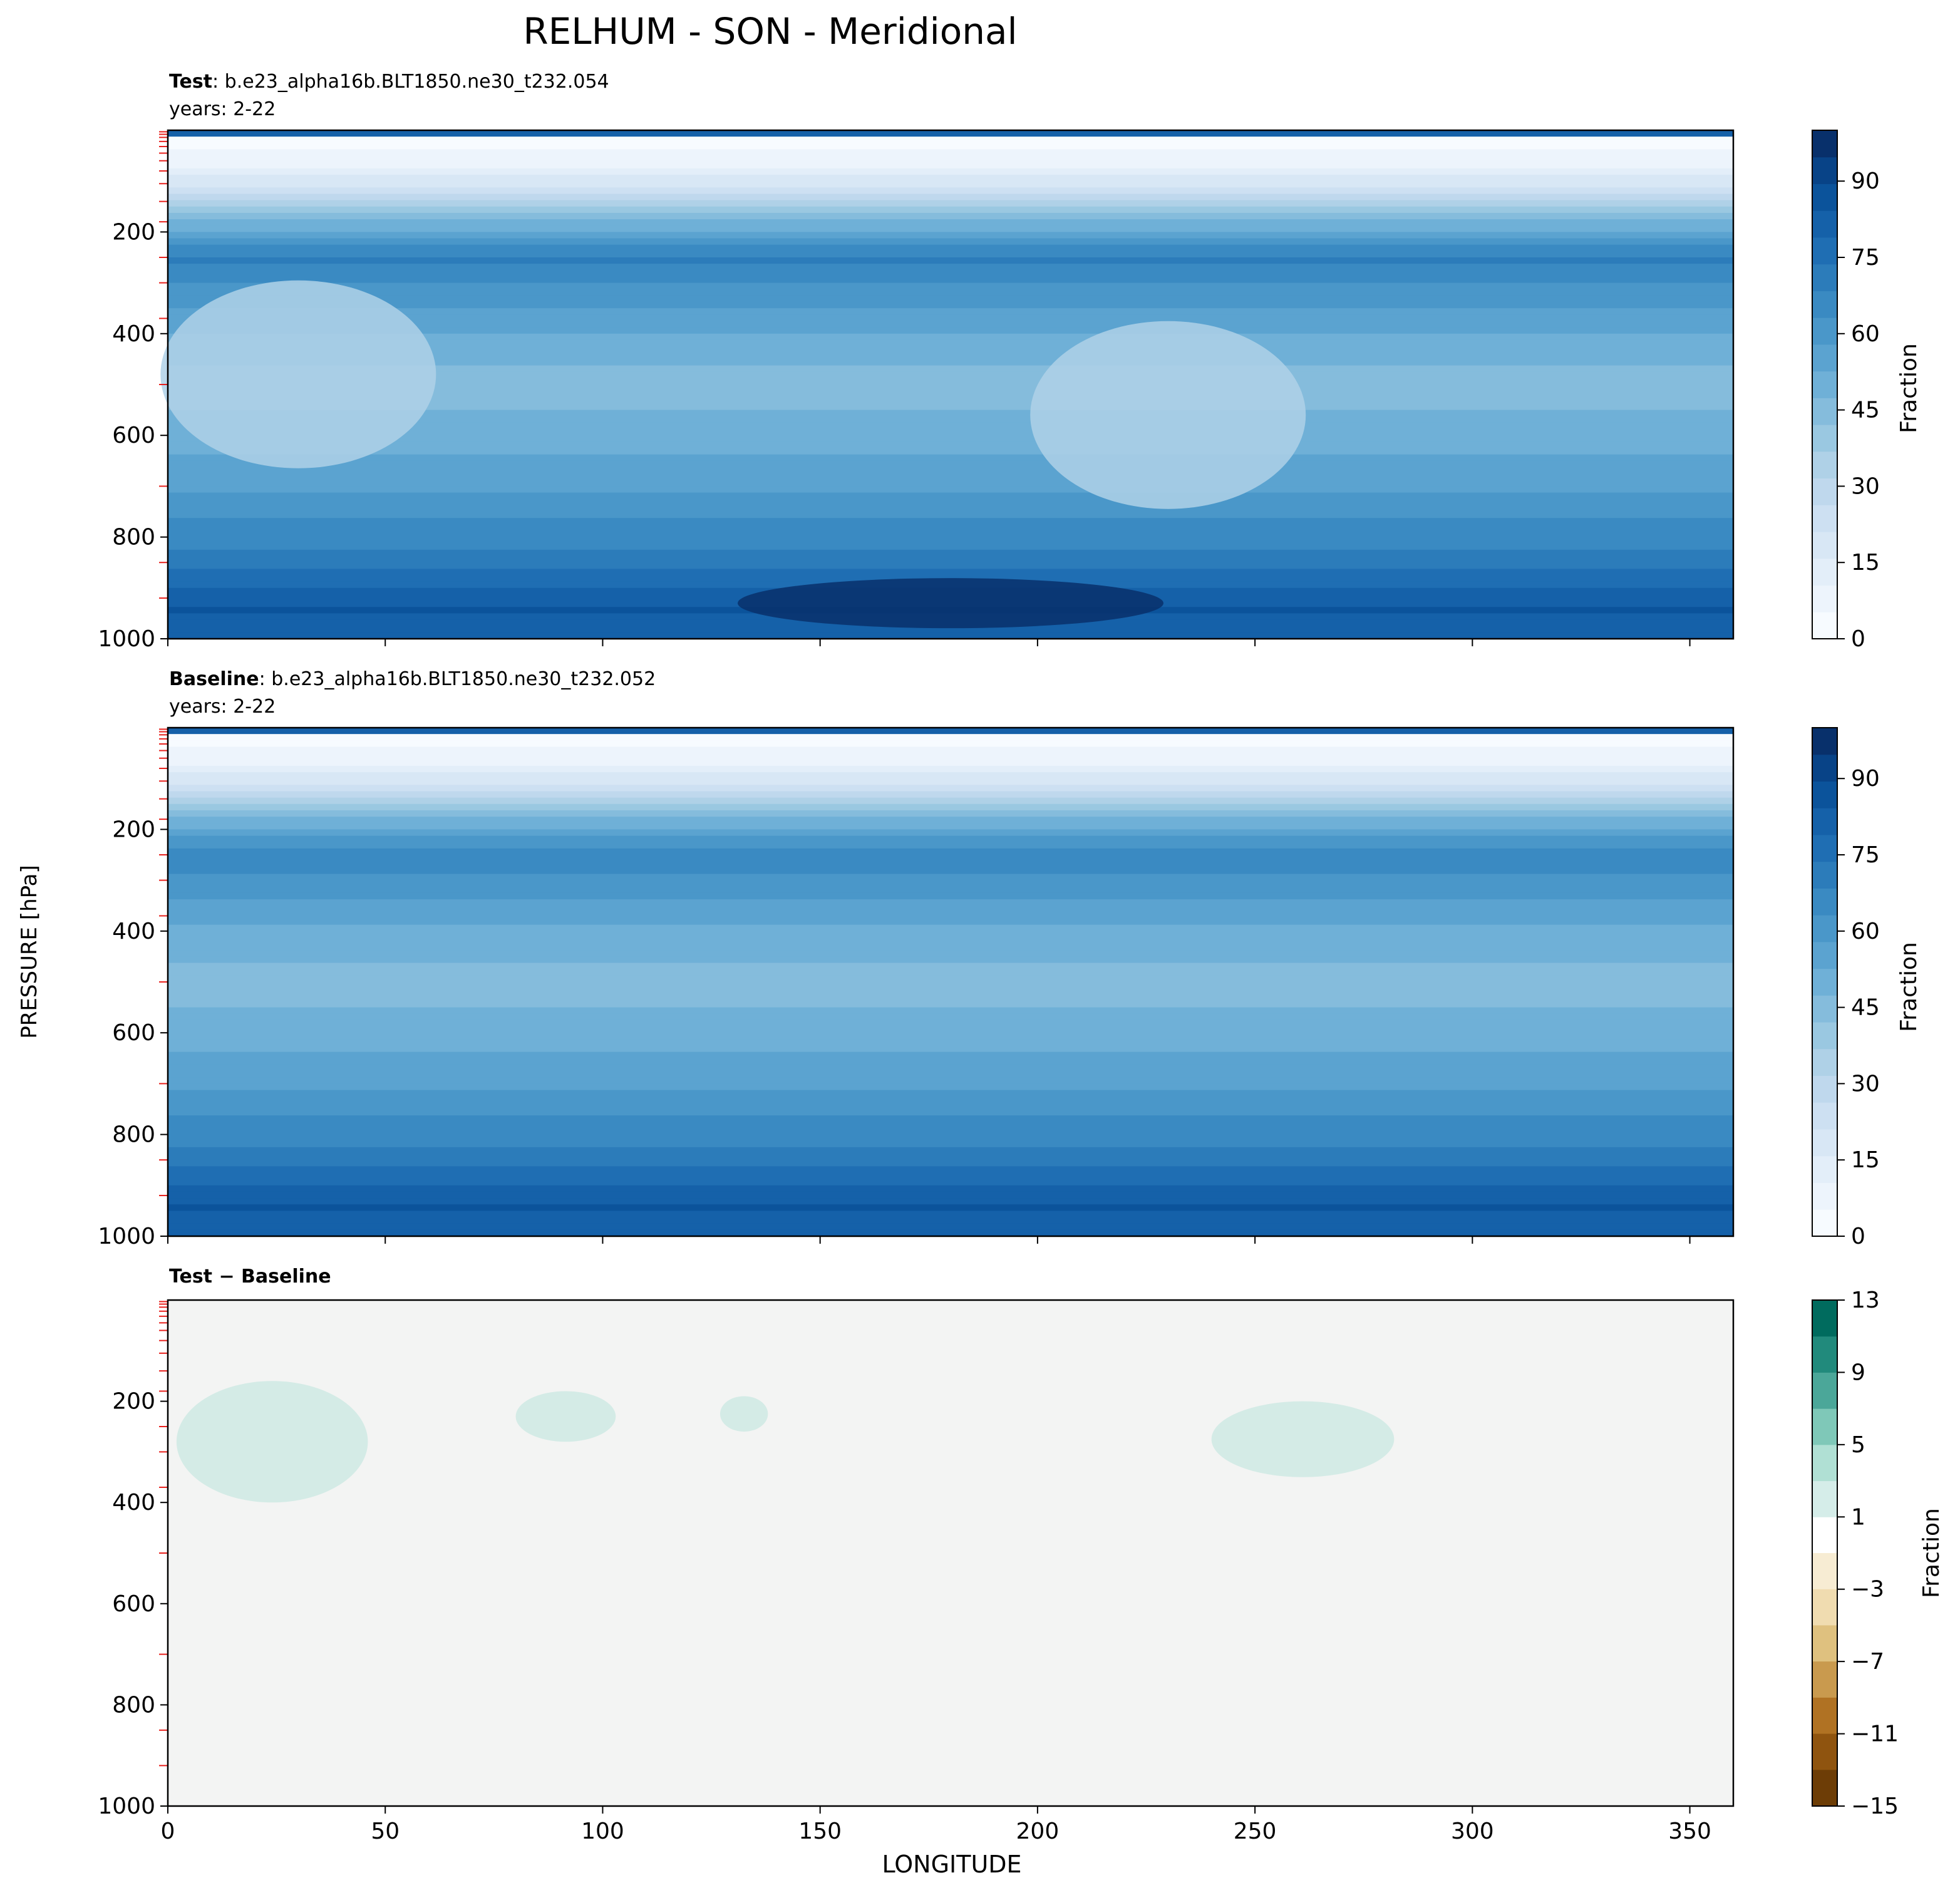 This screenshot has width=1960, height=1900. I want to click on y-tick-label: 800, so click(133, 537).